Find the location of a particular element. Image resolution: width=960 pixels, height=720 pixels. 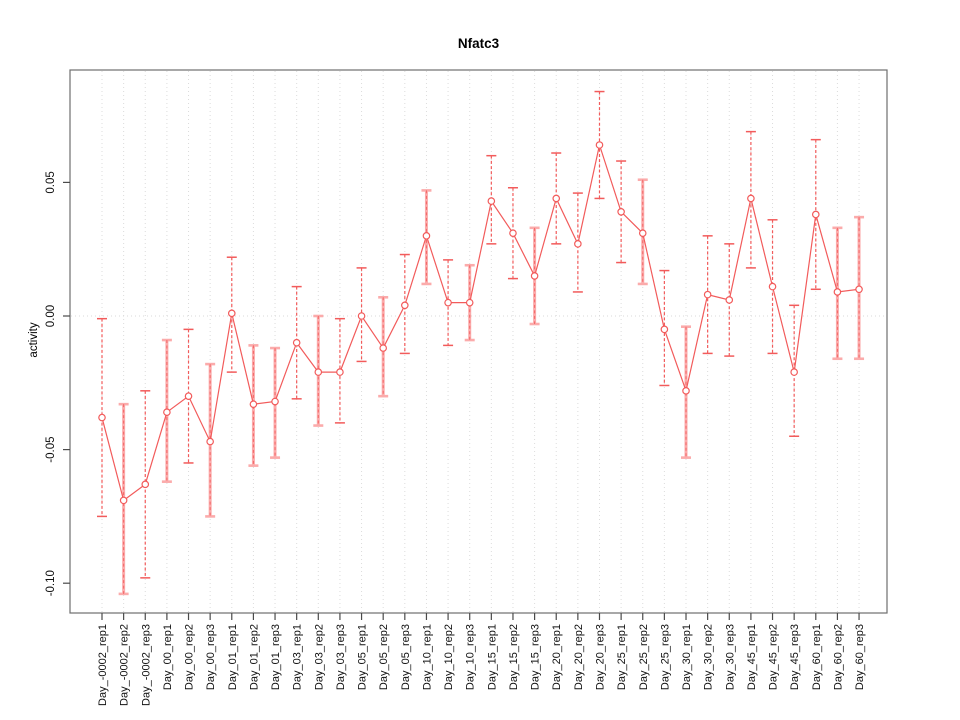

x-tick-label: Day_05_rep2 is located at coordinates (384, 657).